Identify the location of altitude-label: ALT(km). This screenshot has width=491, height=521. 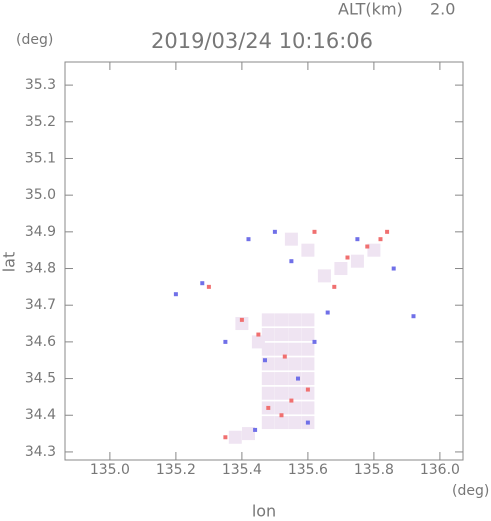
(370, 9).